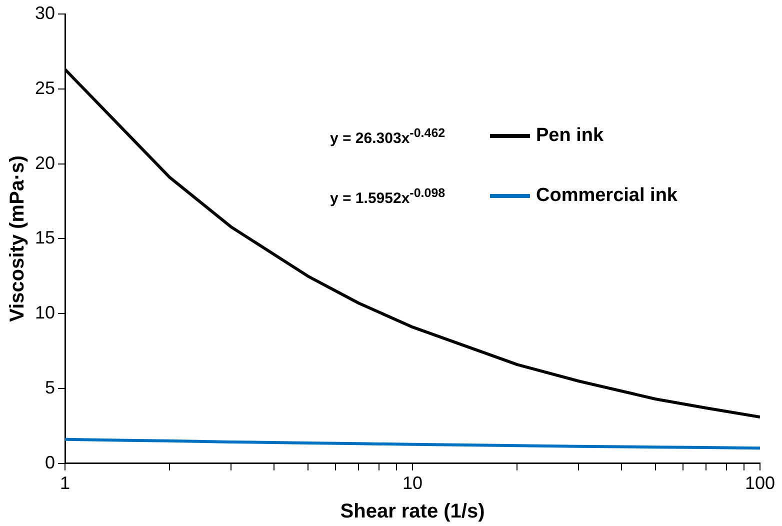 Image resolution: width=782 pixels, height=526 pixels. I want to click on x-tick-label: 10, so click(412, 483).